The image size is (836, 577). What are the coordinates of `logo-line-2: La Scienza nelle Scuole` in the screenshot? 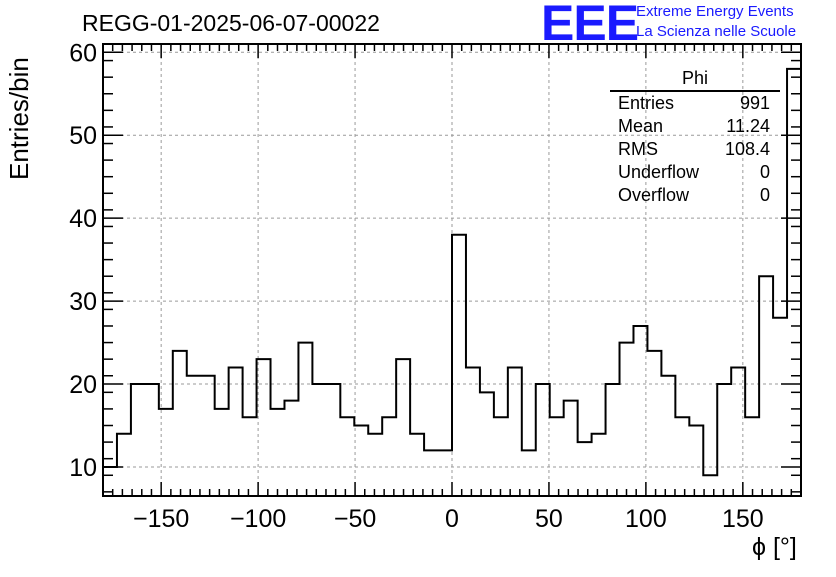 It's located at (716, 31).